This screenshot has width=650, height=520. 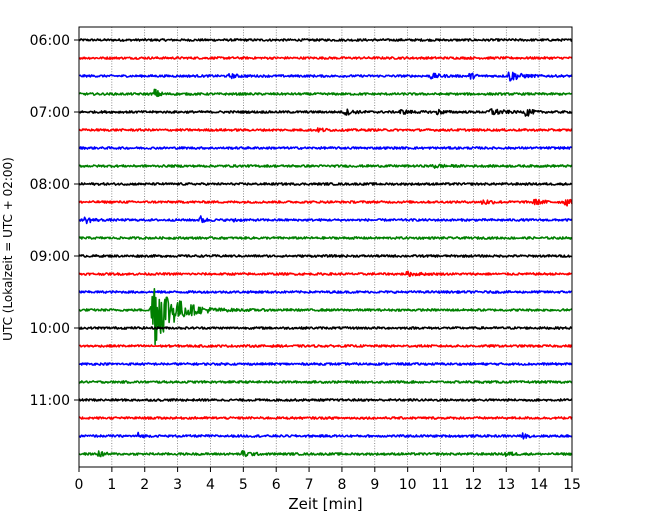 What do you see at coordinates (50, 401) in the screenshot?
I see `y-tick-label: 11:00` at bounding box center [50, 401].